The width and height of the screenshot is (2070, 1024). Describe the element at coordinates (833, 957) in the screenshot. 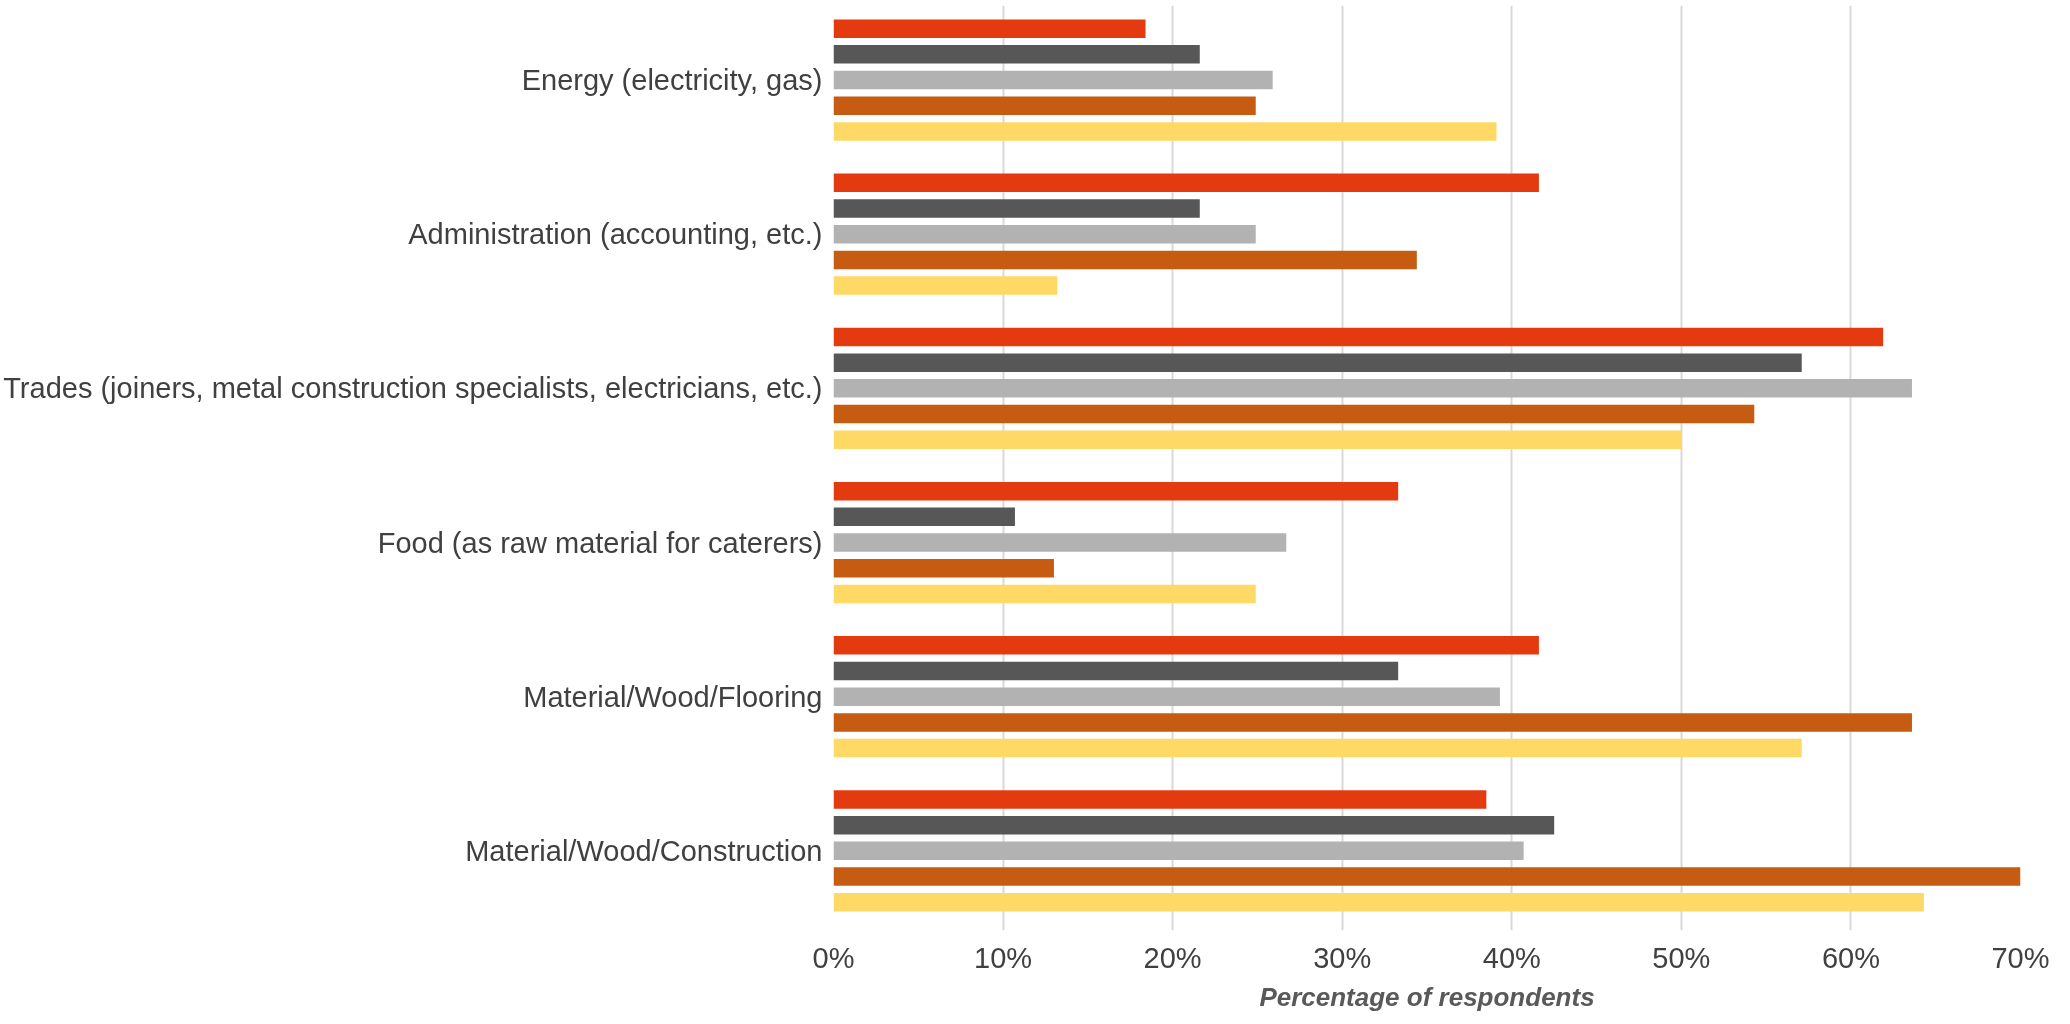

I see `x-tick-label: 0%` at that location.